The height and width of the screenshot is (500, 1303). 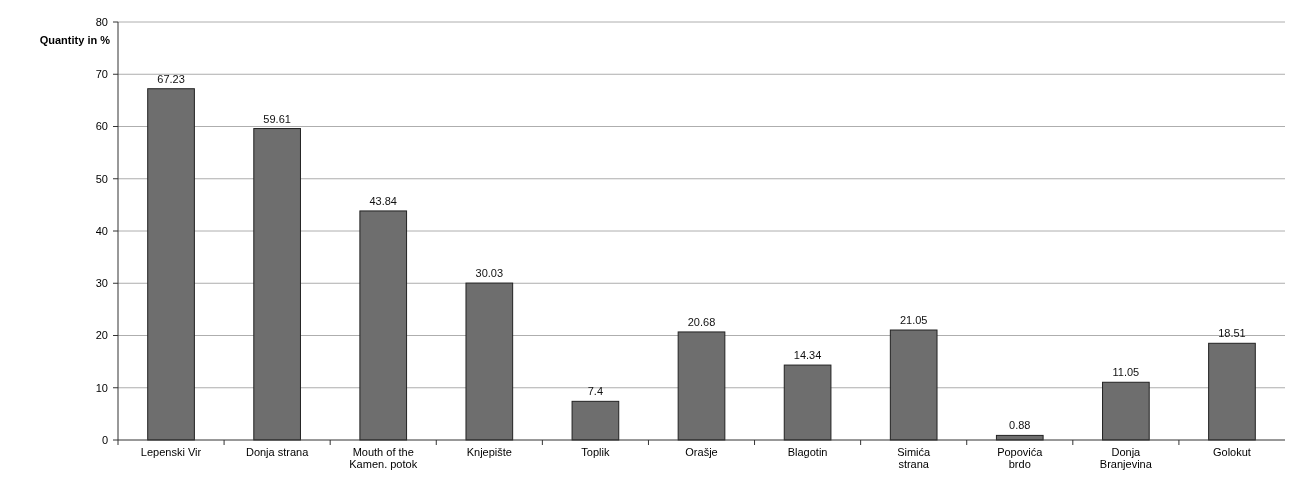 What do you see at coordinates (171, 452) in the screenshot?
I see `x-tick-label: Lepenski Vir` at bounding box center [171, 452].